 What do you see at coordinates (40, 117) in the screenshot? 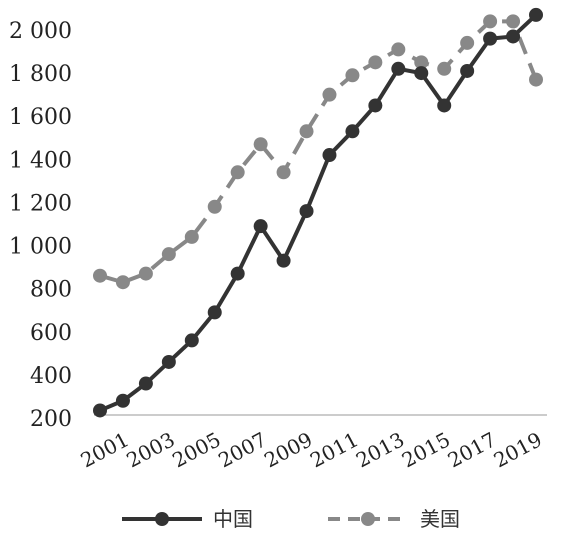
I see `y-tick-label: 1 600` at bounding box center [40, 117].